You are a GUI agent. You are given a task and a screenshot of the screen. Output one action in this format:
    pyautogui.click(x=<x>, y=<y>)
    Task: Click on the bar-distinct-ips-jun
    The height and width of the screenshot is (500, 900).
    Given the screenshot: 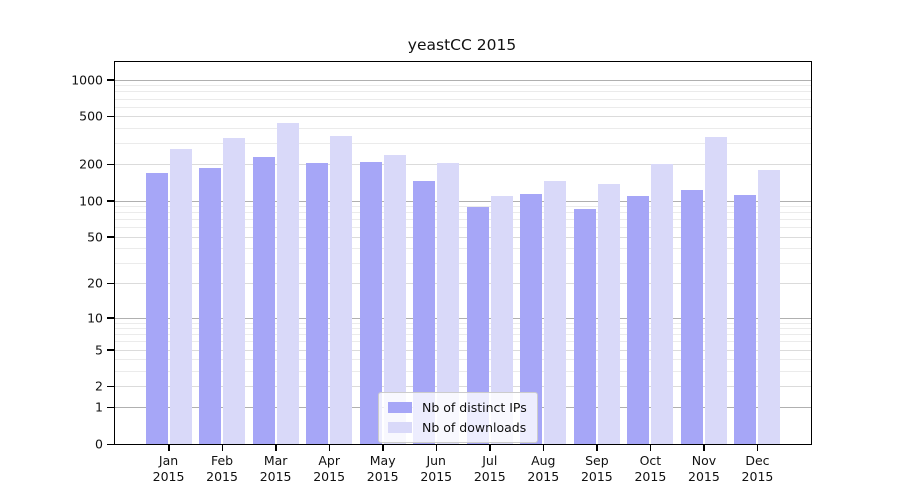 What is the action you would take?
    pyautogui.click(x=424, y=312)
    